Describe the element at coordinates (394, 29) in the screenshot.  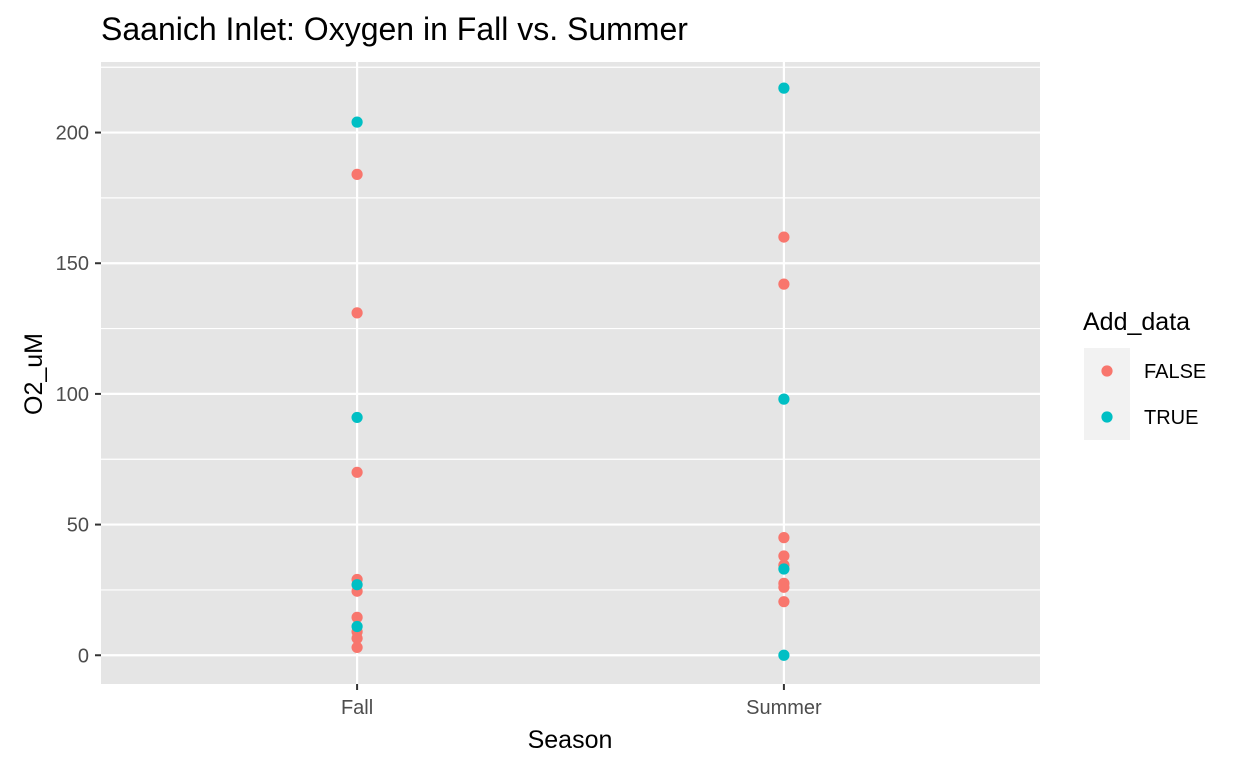
I see `chart-title: Saanich Inlet: Oxygen in Fall vs. Summer` at that location.